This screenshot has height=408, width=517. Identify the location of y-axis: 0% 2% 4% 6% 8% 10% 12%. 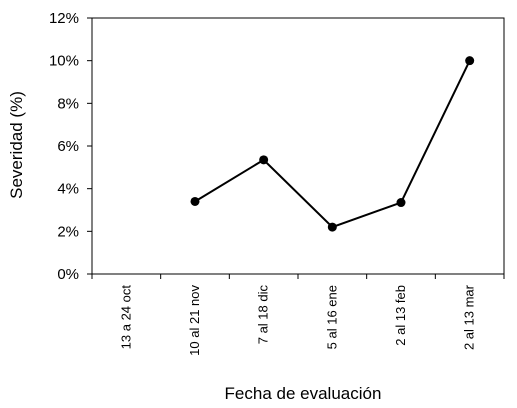
(70, 146).